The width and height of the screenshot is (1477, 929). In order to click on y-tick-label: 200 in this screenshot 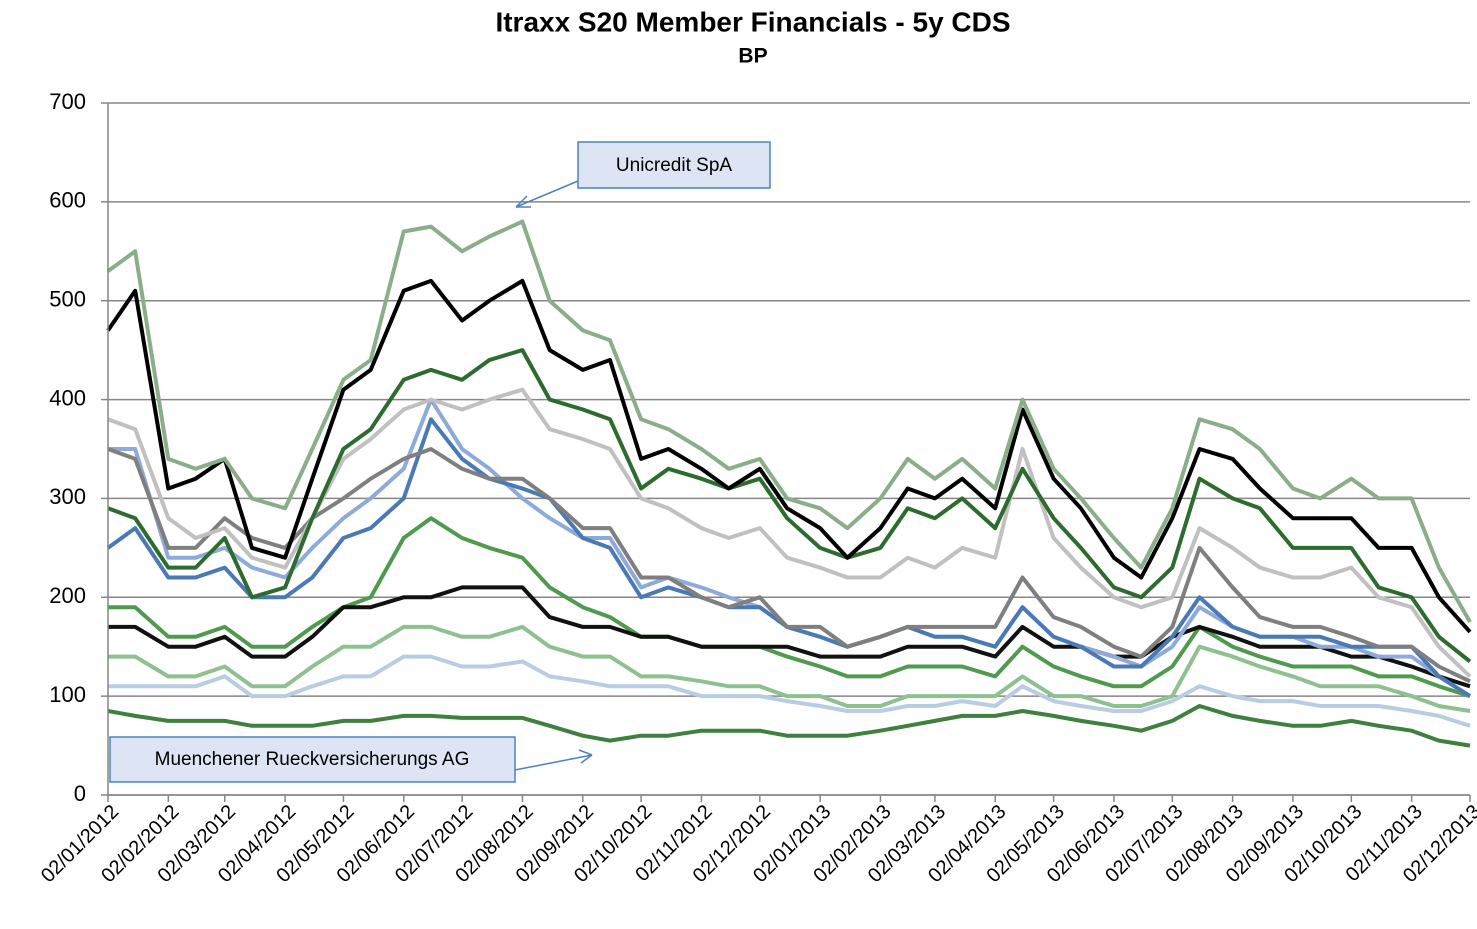, I will do `click(67, 595)`.